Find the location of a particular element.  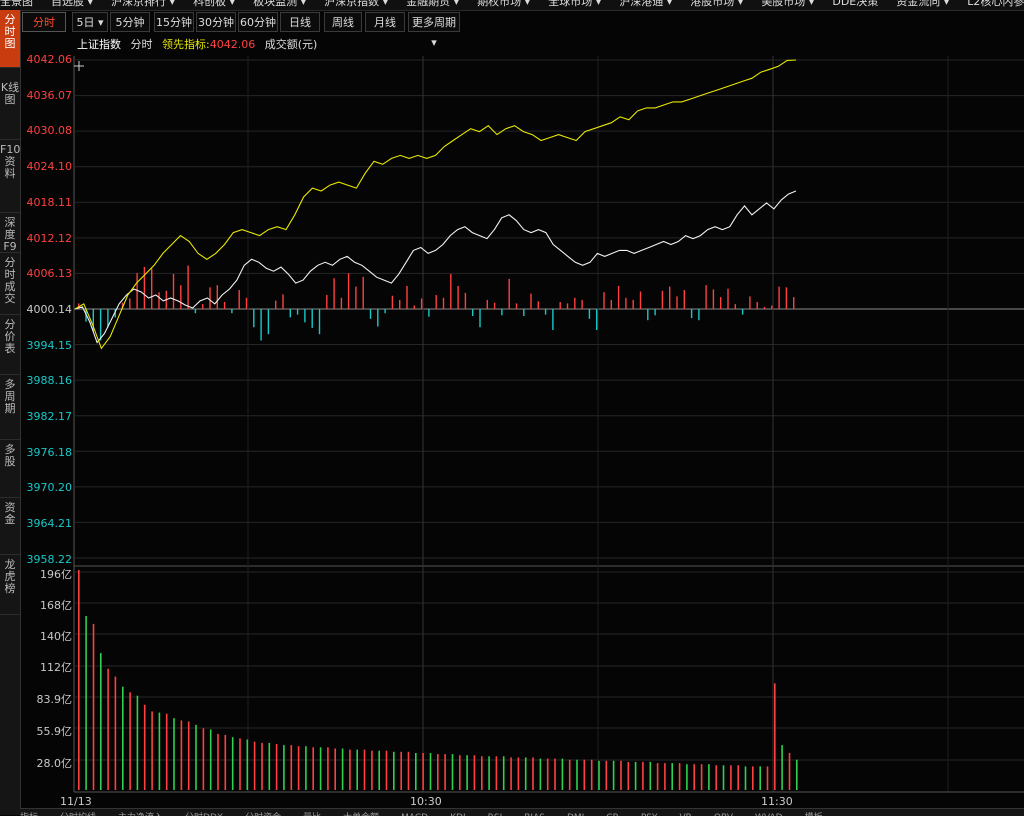

sidebar-tab: 分时图 is located at coordinates (10, 39).